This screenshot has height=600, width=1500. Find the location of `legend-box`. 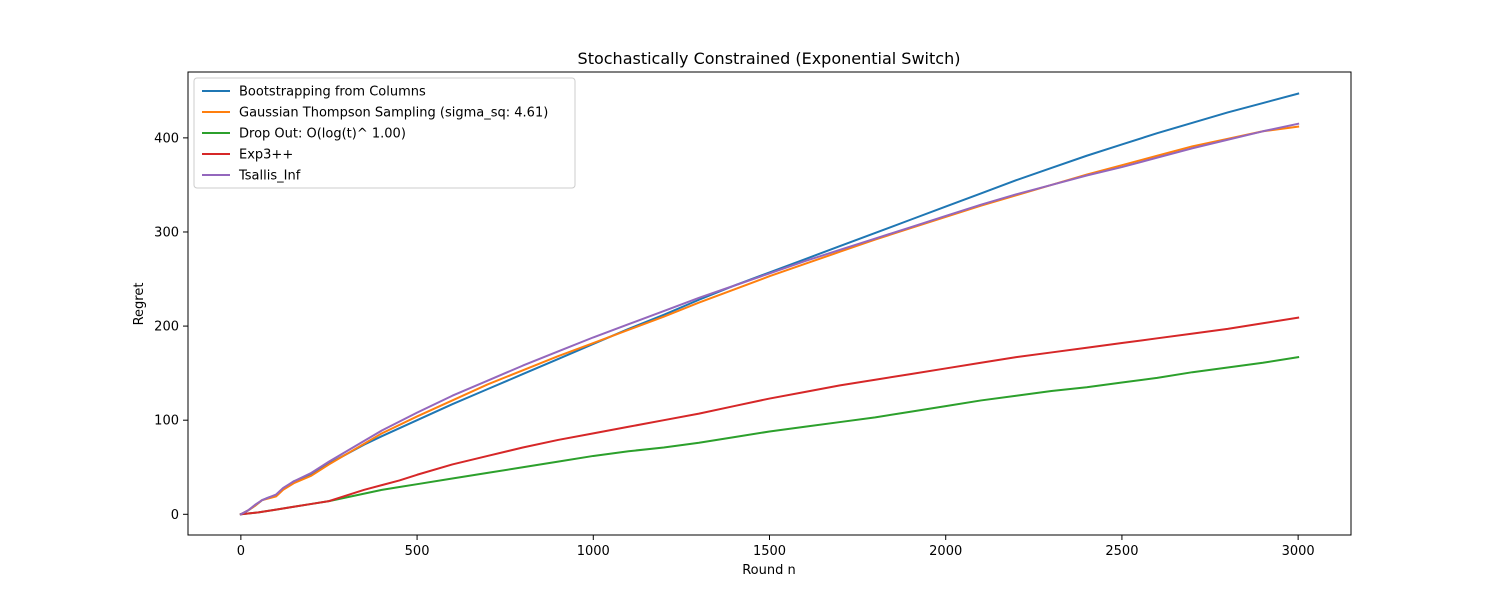

legend-box is located at coordinates (384, 133).